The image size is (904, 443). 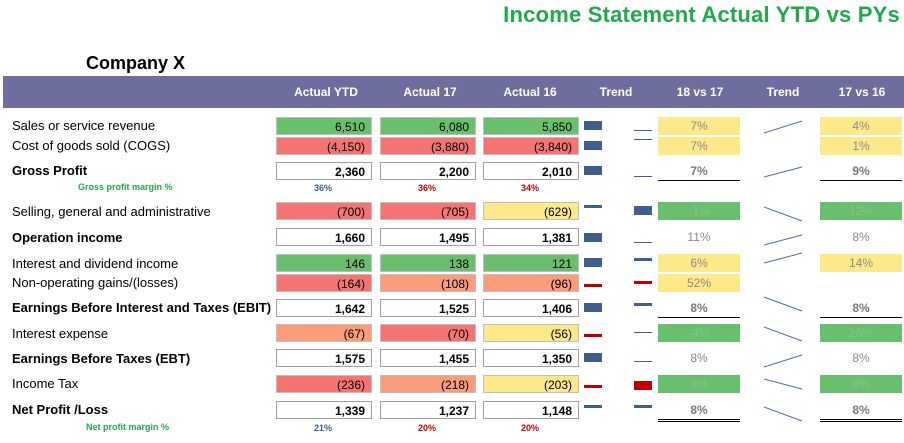 I want to click on change-18-vs-17: 6%, so click(x=699, y=263).